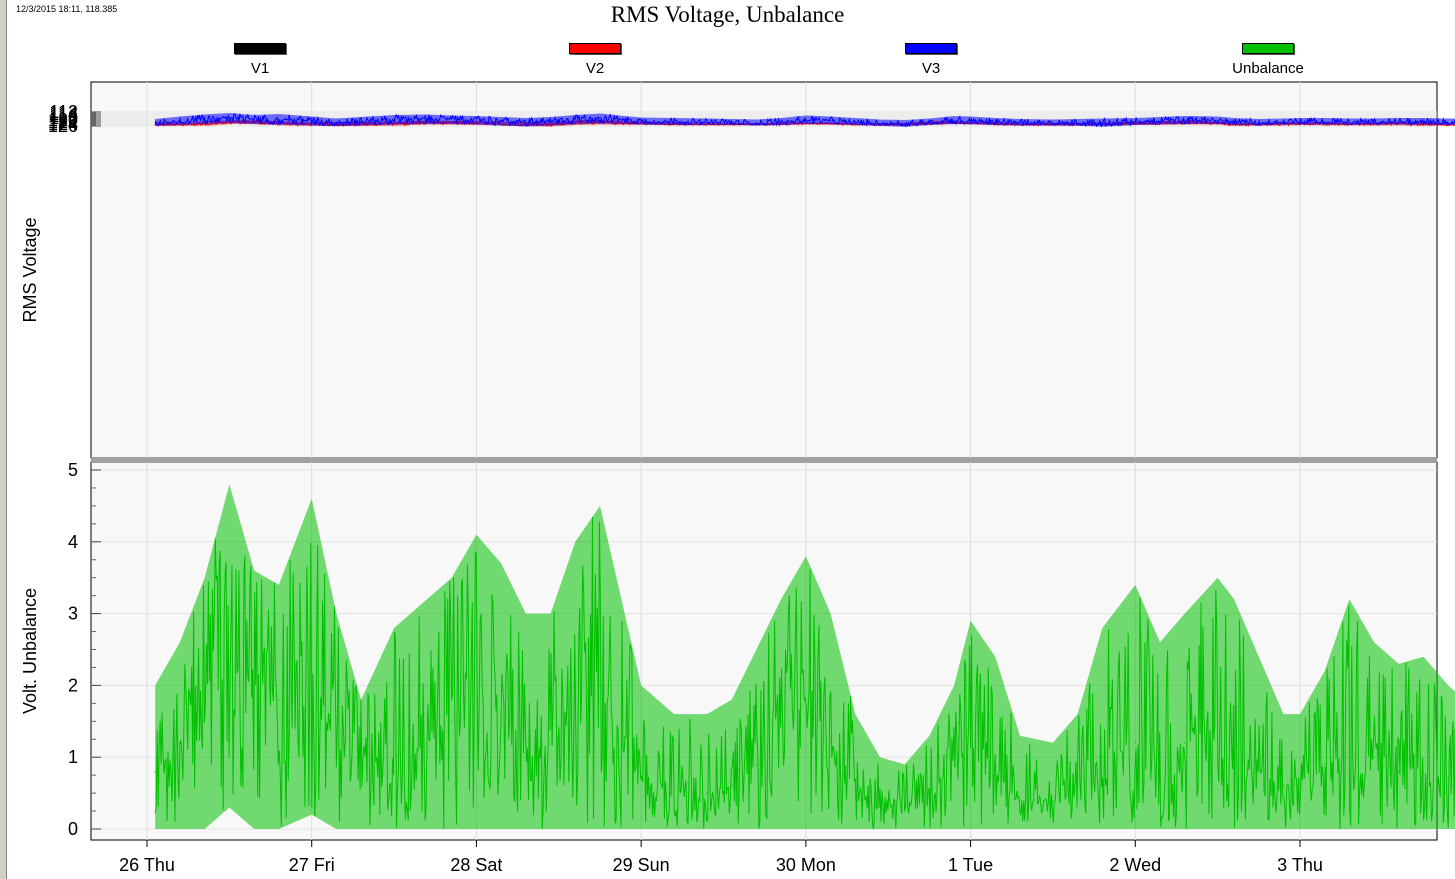  What do you see at coordinates (727, 14) in the screenshot?
I see `chart-title: RMS Voltage, Unbalance` at bounding box center [727, 14].